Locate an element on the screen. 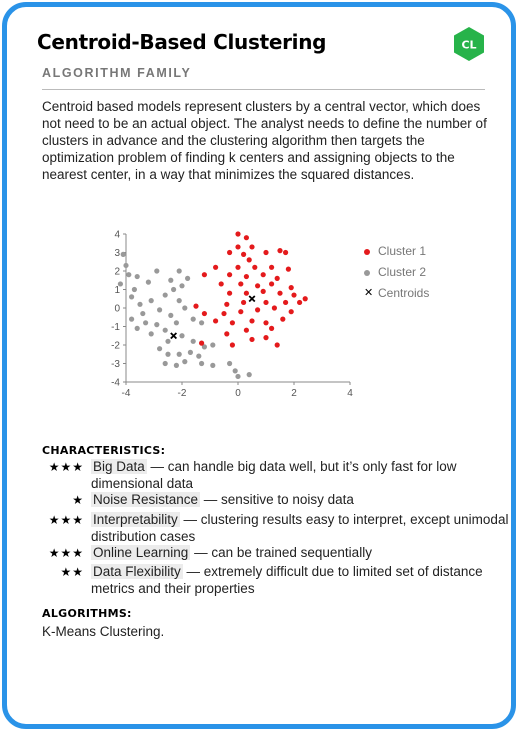 The height and width of the screenshot is (729, 516). characteristics-heading: CHARACTERISTICS: is located at coordinates (104, 450).